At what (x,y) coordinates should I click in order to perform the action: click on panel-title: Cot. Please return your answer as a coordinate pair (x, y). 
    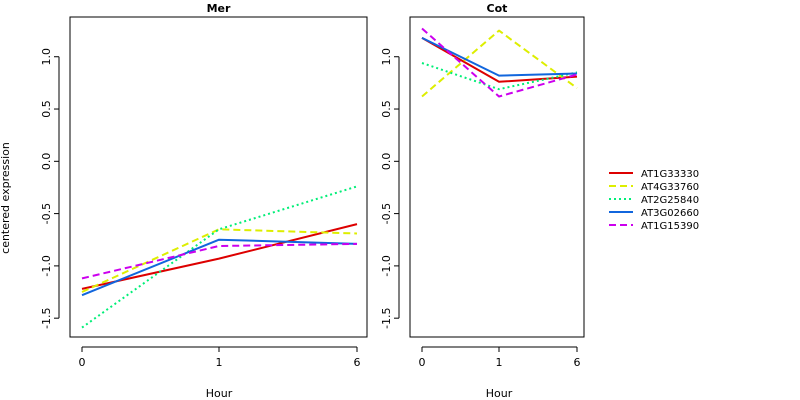
    Looking at the image, I should click on (497, 8).